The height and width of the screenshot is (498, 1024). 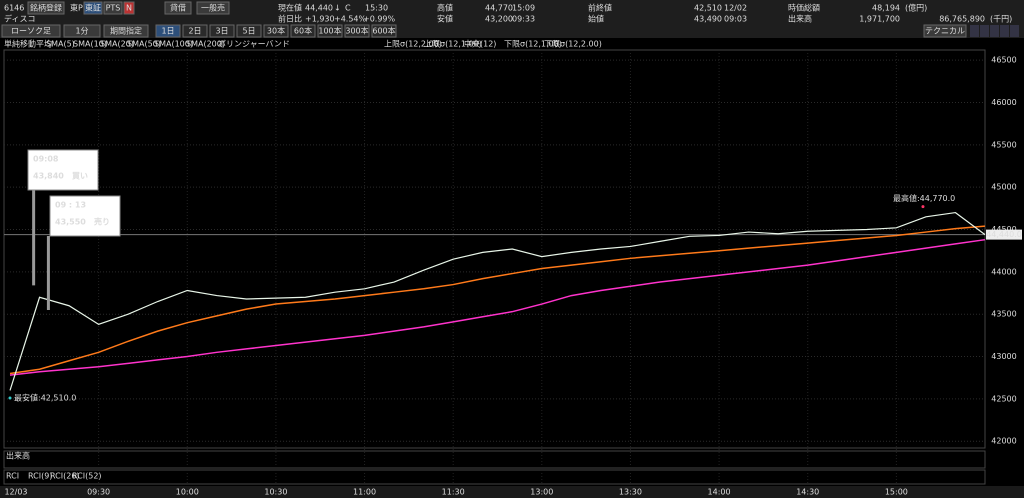 What do you see at coordinates (1003, 271) in the screenshot?
I see `y-tick-label: 44000` at bounding box center [1003, 271].